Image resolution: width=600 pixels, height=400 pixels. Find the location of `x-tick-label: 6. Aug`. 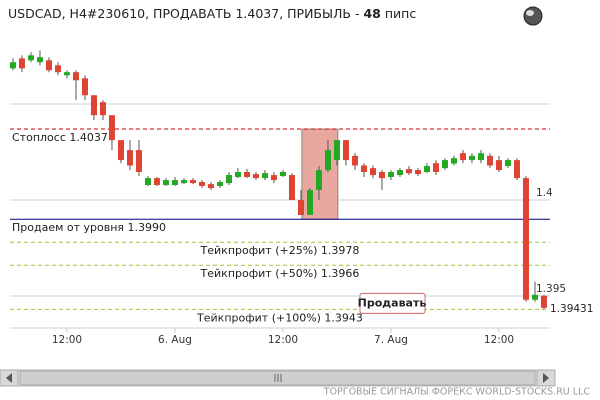

x-tick-label: 6. Aug is located at coordinates (175, 340).